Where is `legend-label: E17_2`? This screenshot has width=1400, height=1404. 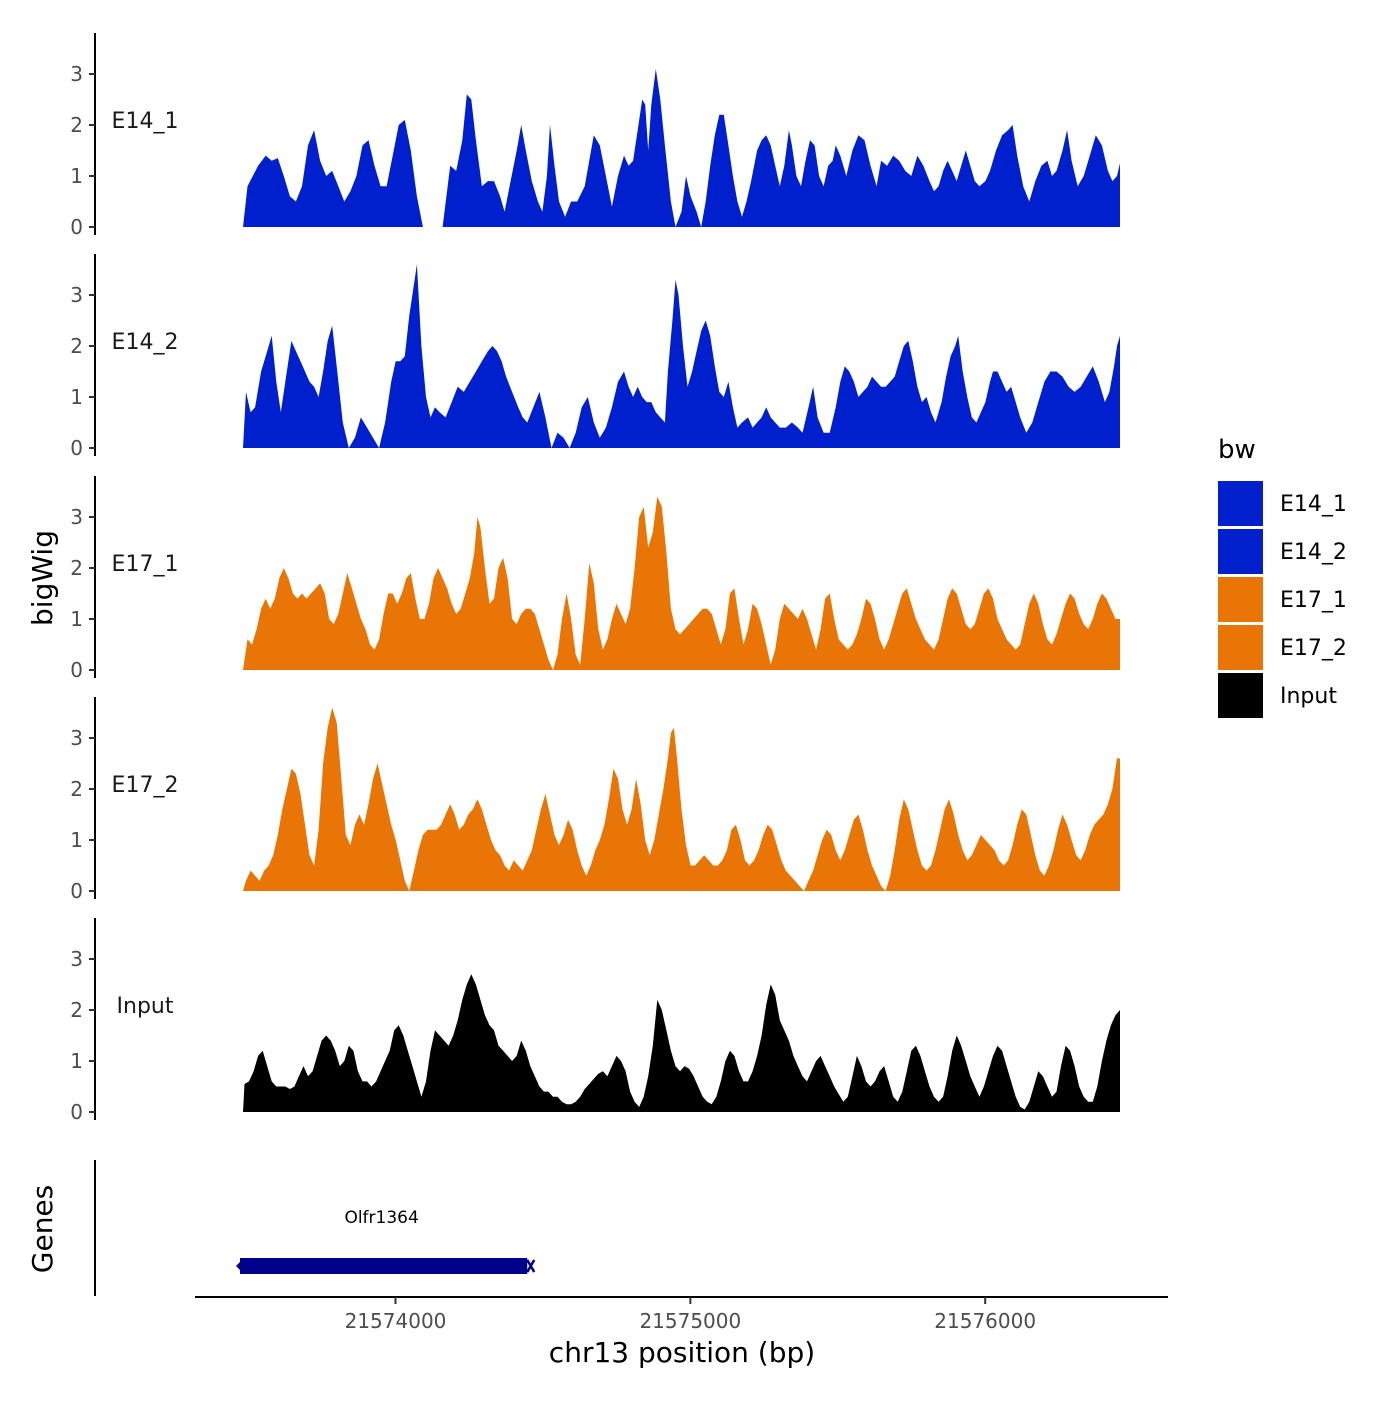 legend-label: E17_2 is located at coordinates (1313, 648).